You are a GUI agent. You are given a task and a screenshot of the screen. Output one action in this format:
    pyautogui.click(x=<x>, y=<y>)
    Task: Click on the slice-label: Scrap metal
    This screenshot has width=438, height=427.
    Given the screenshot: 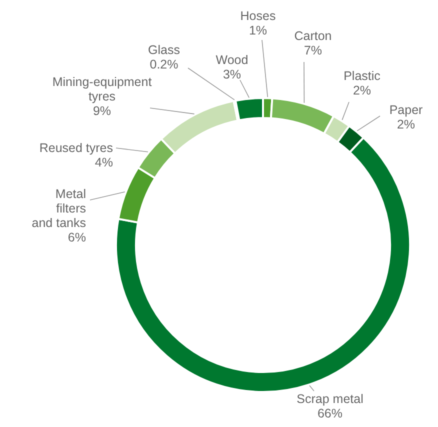 What is the action you would take?
    pyautogui.click(x=330, y=399)
    